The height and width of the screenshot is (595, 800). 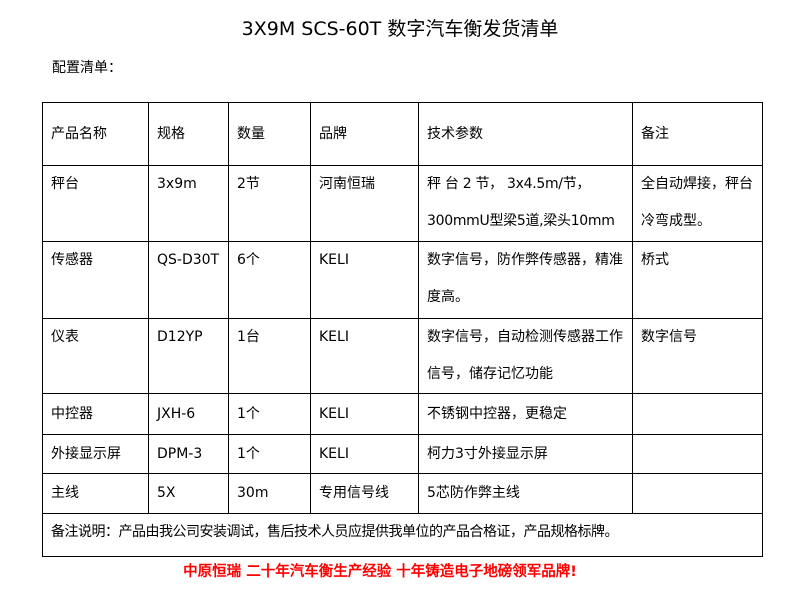 I want to click on cell: 6个, so click(x=269, y=280).